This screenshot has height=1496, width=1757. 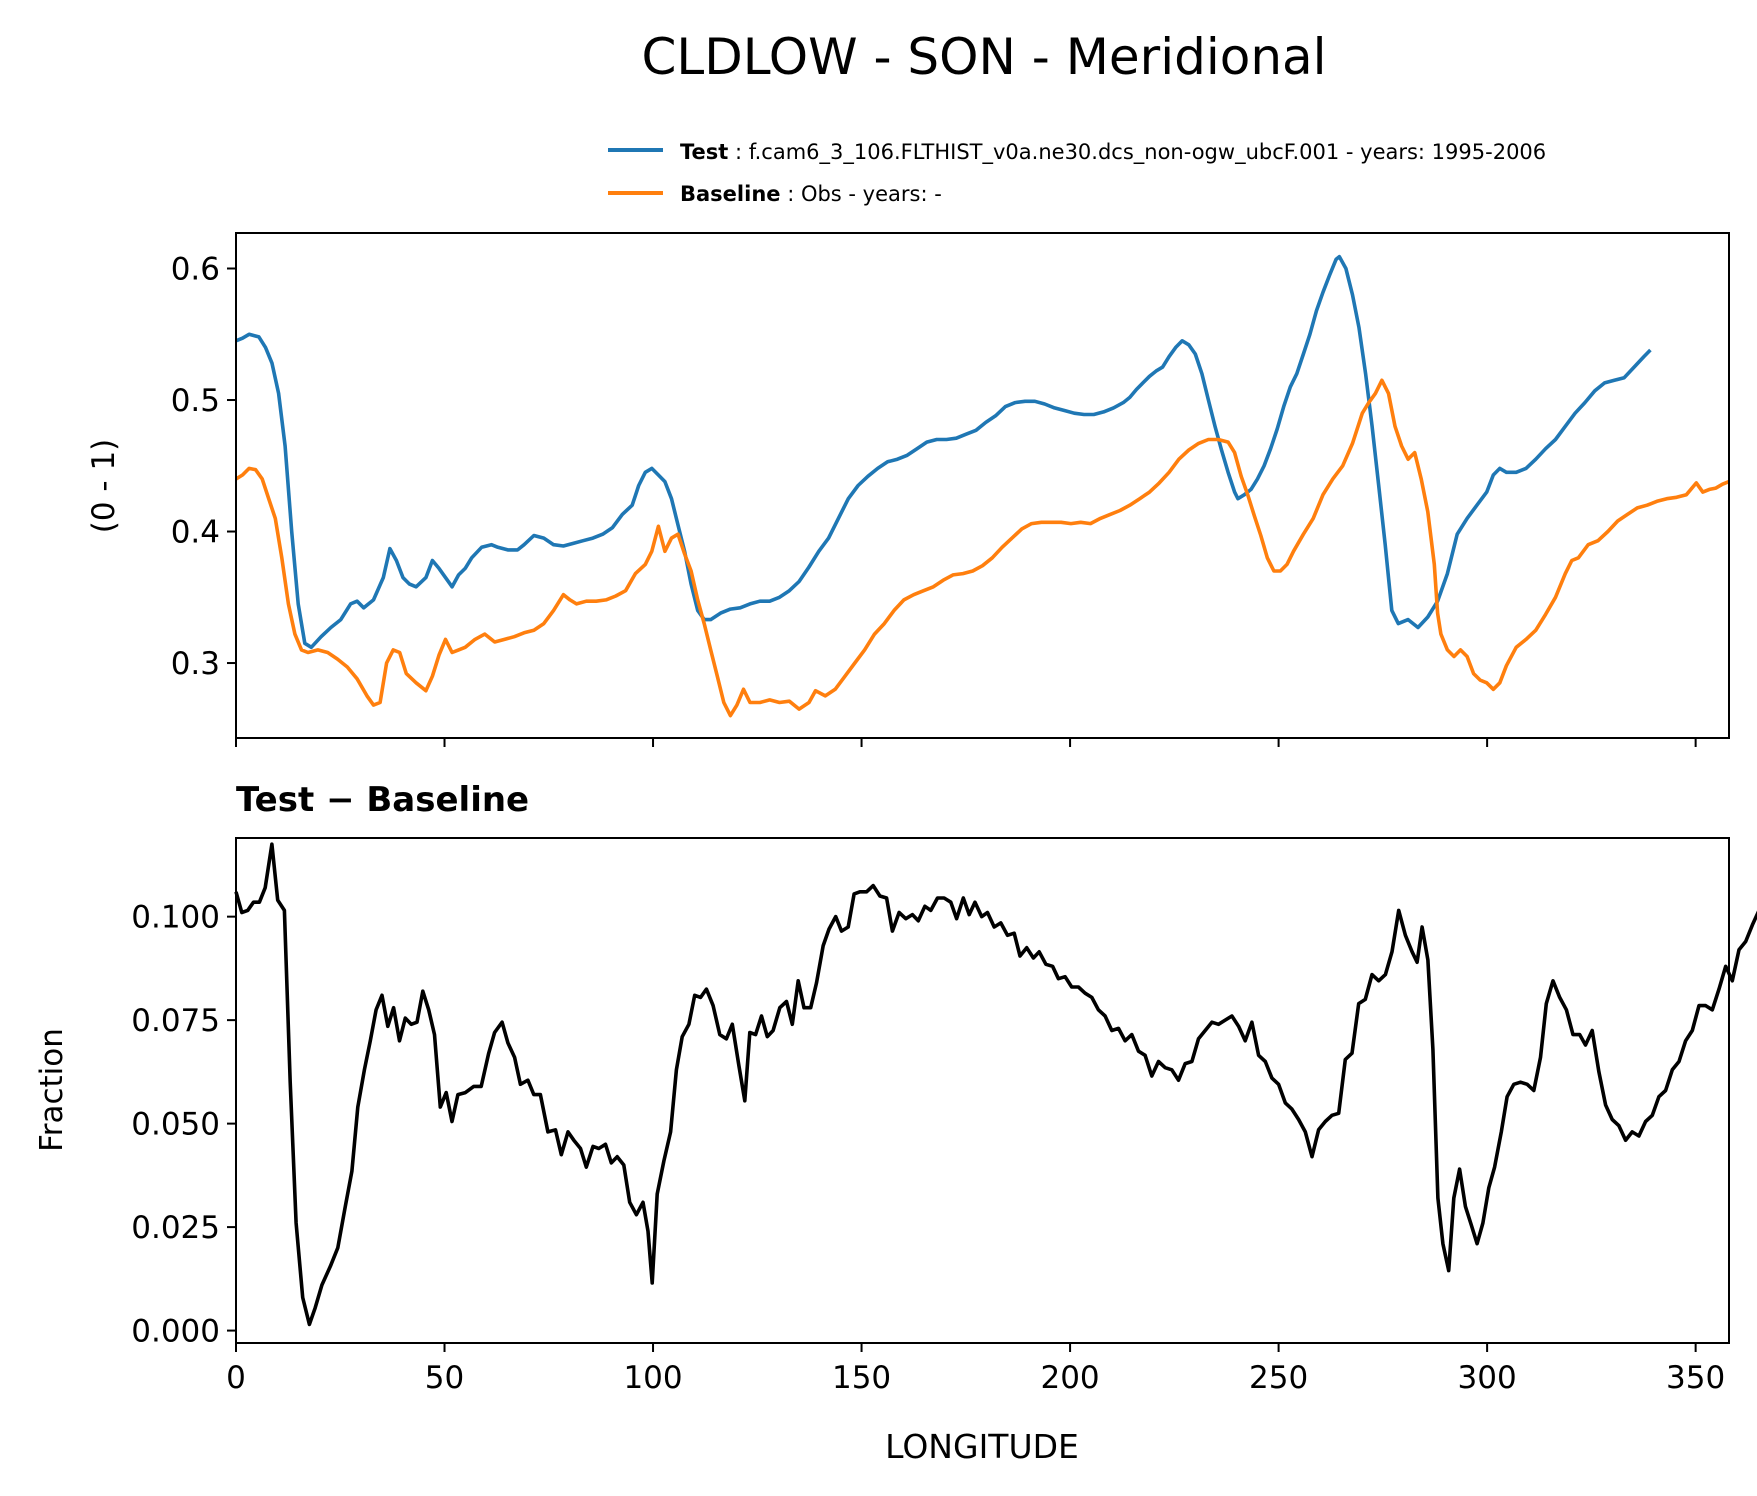 I want to click on top-x-axis, so click(x=966, y=742).